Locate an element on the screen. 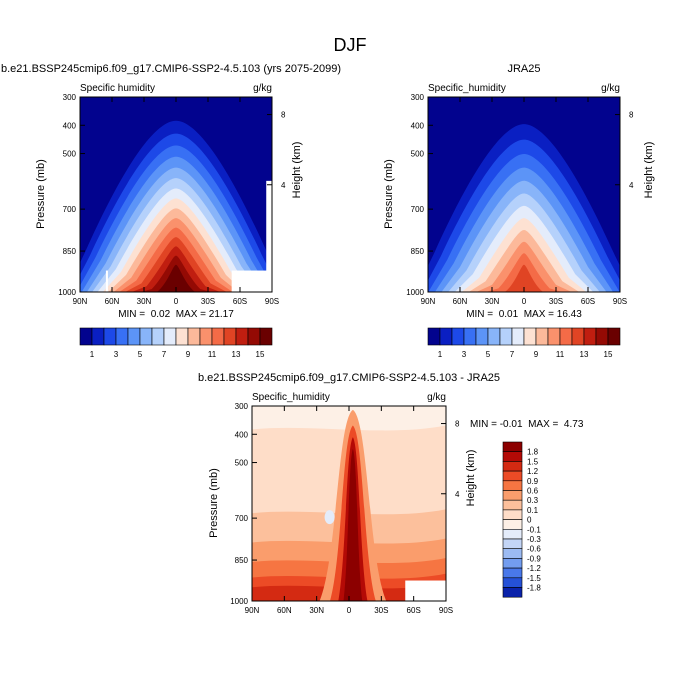 This screenshot has height=700, width=700. panel-2-title: JRA25 is located at coordinates (523, 69).